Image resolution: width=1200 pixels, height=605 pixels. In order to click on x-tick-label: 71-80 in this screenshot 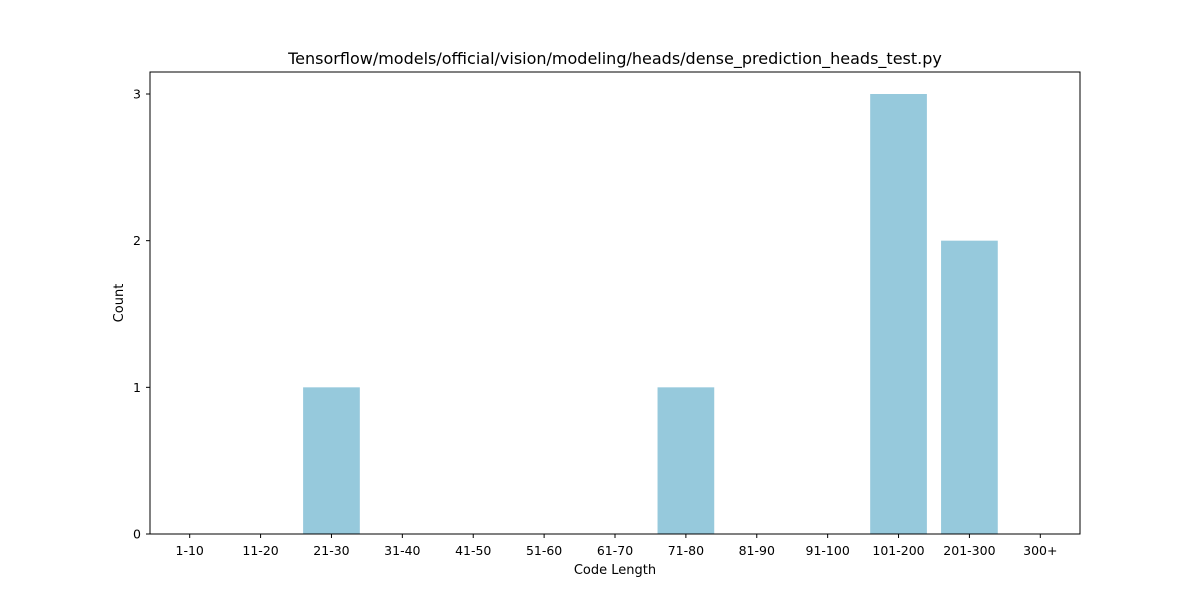, I will do `click(686, 550)`.